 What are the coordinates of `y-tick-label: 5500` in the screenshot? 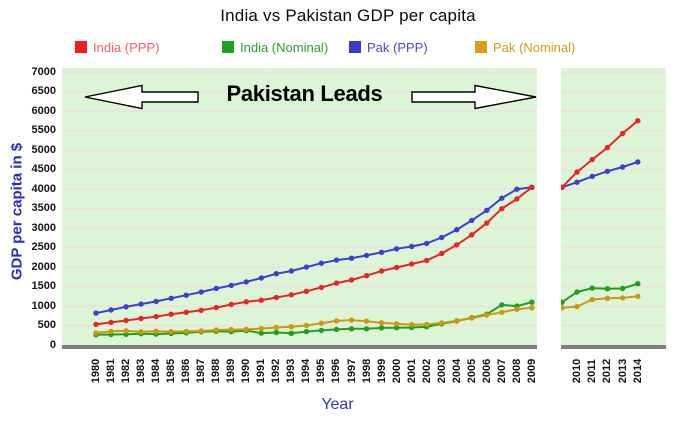 It's located at (43, 130).